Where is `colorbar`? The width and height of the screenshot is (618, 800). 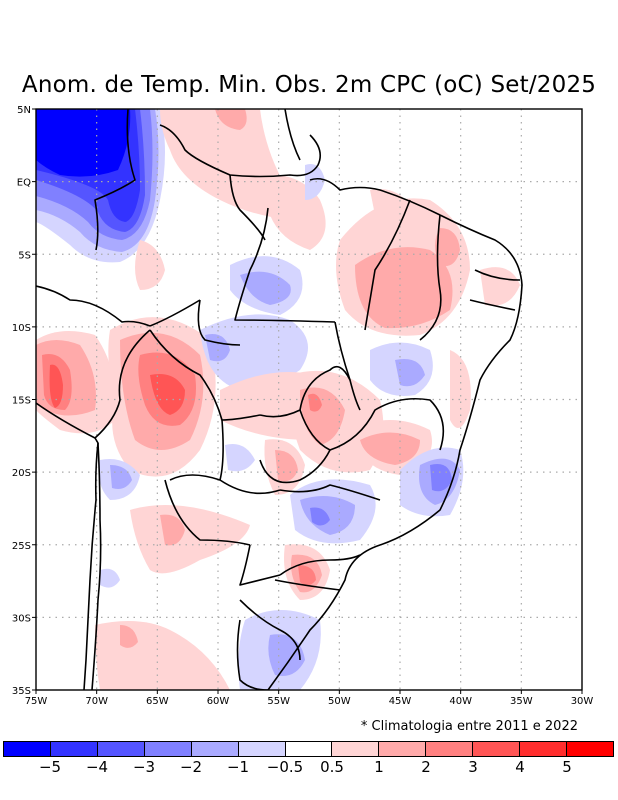
colorbar is located at coordinates (308, 749).